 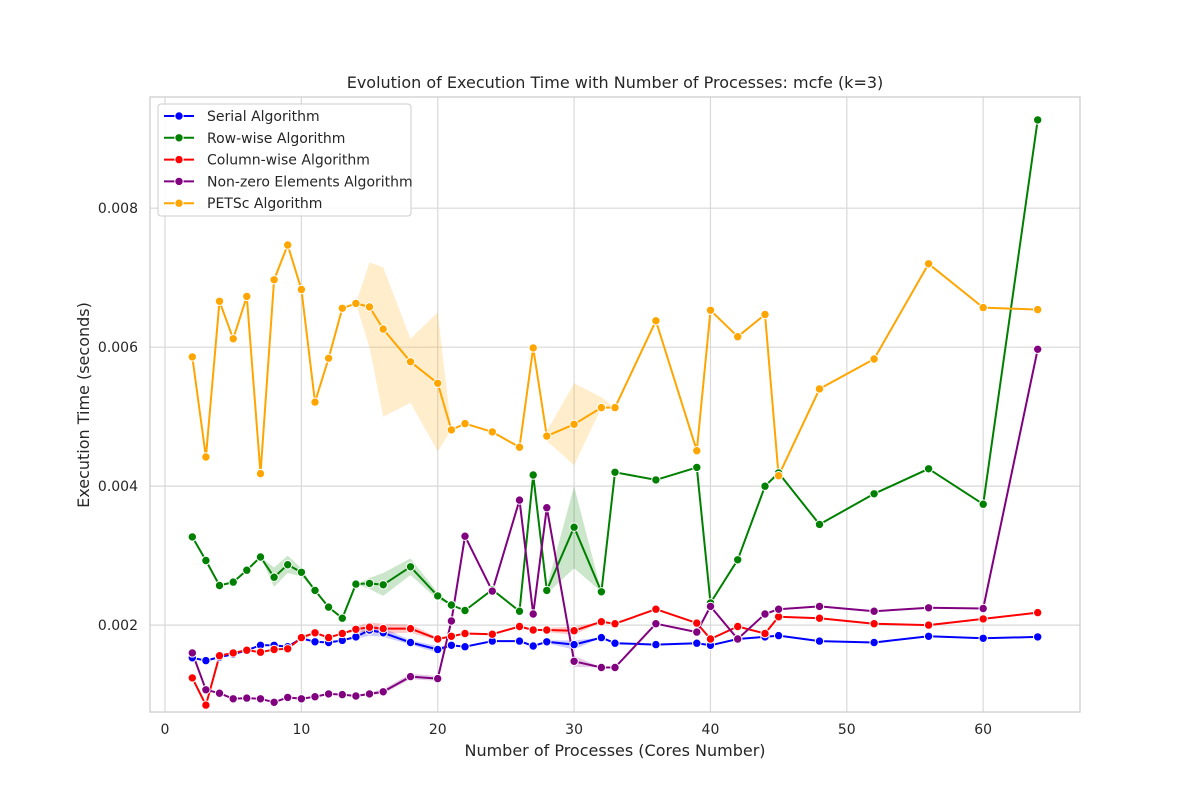 What do you see at coordinates (179, 116) in the screenshot?
I see `legend-marker-serial-algorithm` at bounding box center [179, 116].